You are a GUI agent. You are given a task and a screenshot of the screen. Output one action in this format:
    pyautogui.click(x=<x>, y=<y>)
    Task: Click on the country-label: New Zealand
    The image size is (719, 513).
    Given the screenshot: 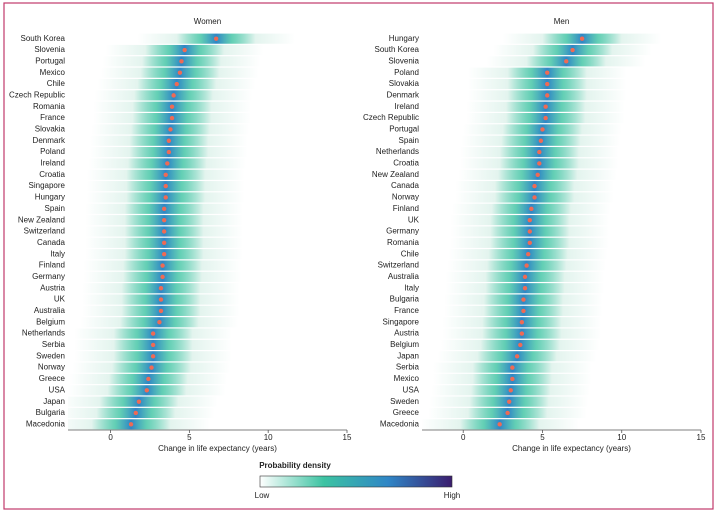 What is the action you would take?
    pyautogui.click(x=395, y=174)
    